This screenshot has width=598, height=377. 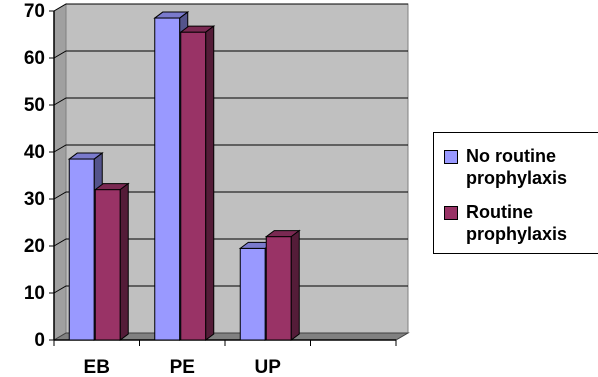 I want to click on x-tick-label: EB, so click(x=97, y=367).